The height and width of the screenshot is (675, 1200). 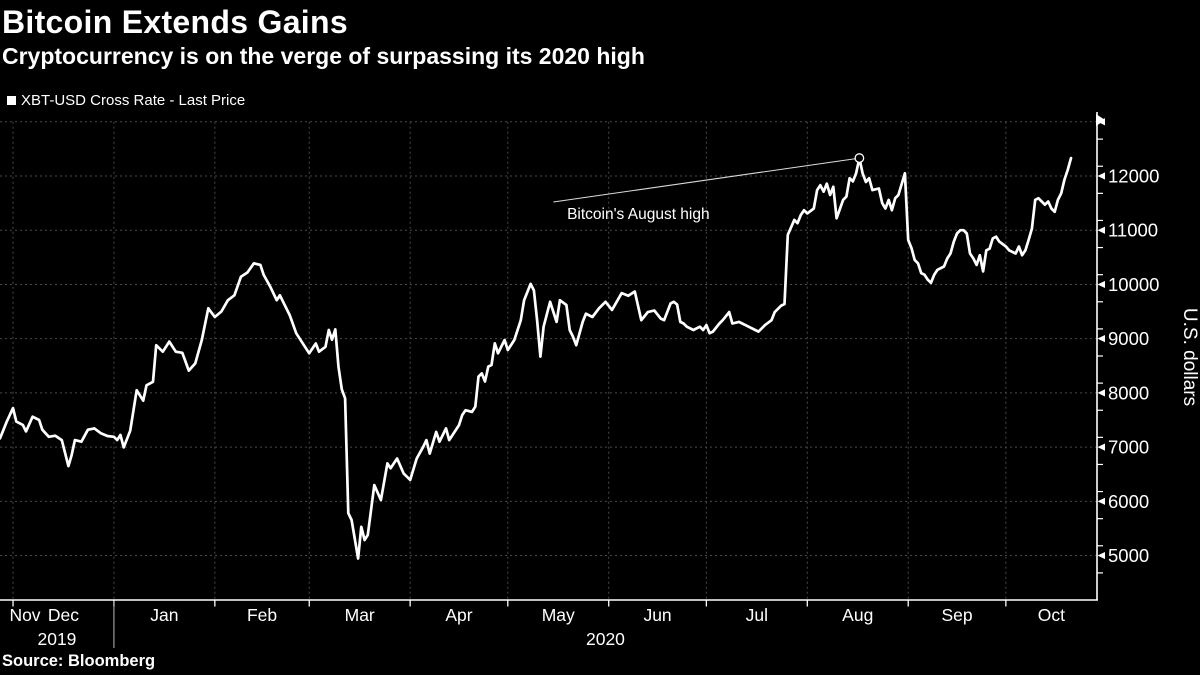 What do you see at coordinates (24, 615) in the screenshot?
I see `x-month-label: Nov` at bounding box center [24, 615].